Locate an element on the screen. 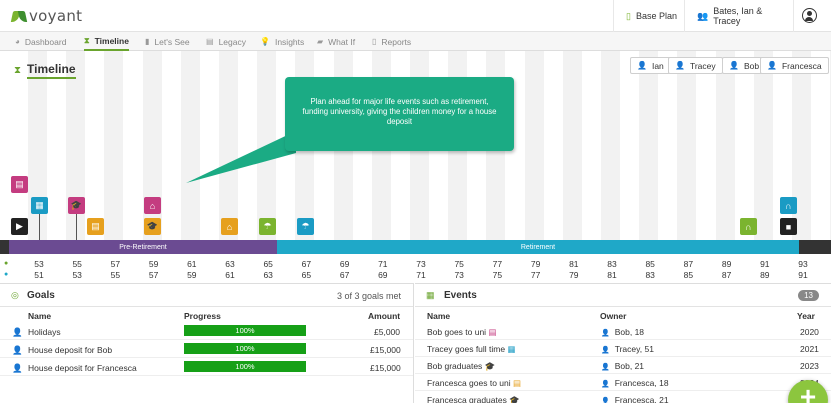 The image size is (831, 403). base-plan-label: Base Plan is located at coordinates (656, 16).